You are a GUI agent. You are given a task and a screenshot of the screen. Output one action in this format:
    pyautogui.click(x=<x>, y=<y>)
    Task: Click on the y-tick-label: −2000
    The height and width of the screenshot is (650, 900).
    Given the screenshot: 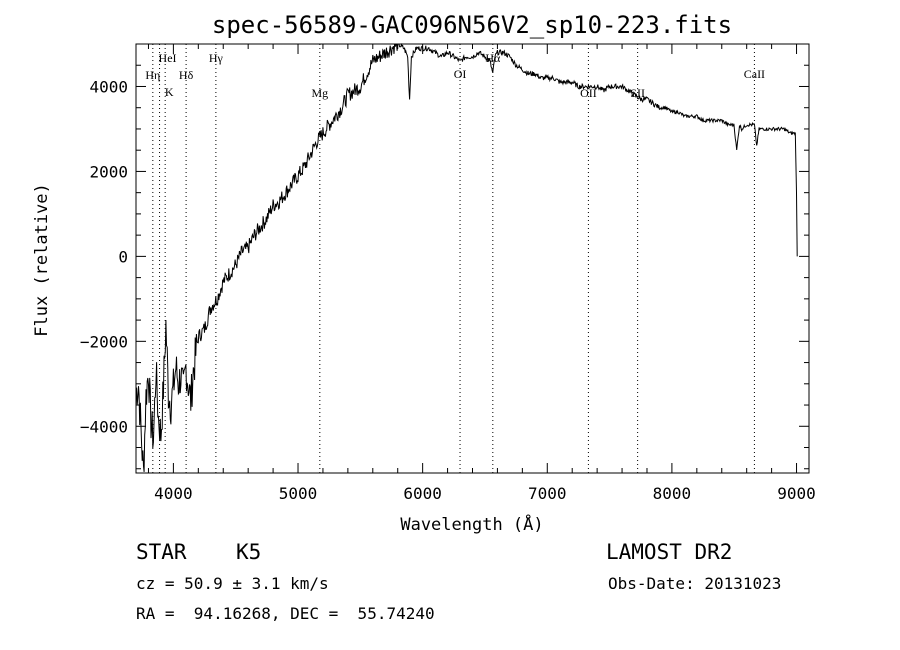 What is the action you would take?
    pyautogui.click(x=104, y=341)
    